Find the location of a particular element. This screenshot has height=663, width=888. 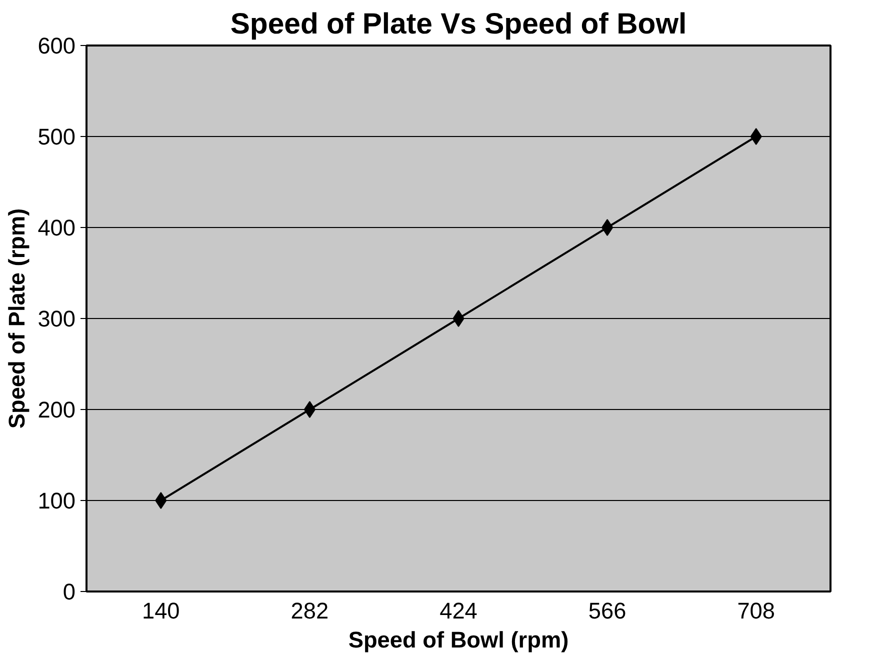

x-tick-label: 424 is located at coordinates (459, 611).